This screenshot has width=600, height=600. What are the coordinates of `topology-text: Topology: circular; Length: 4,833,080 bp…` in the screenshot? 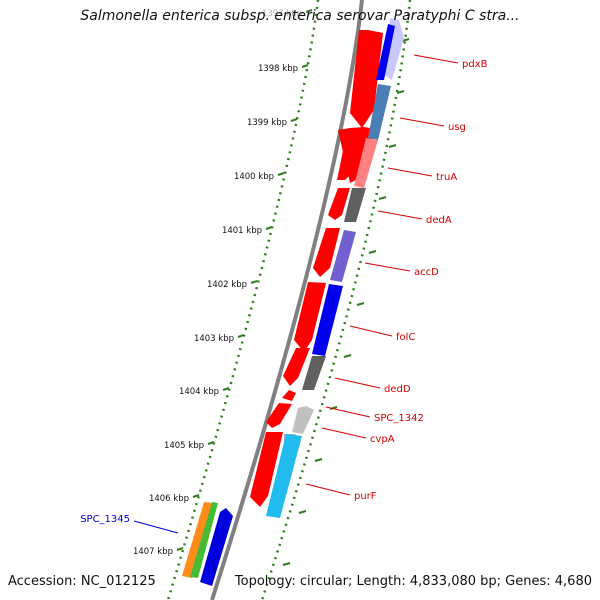 It's located at (413, 581).